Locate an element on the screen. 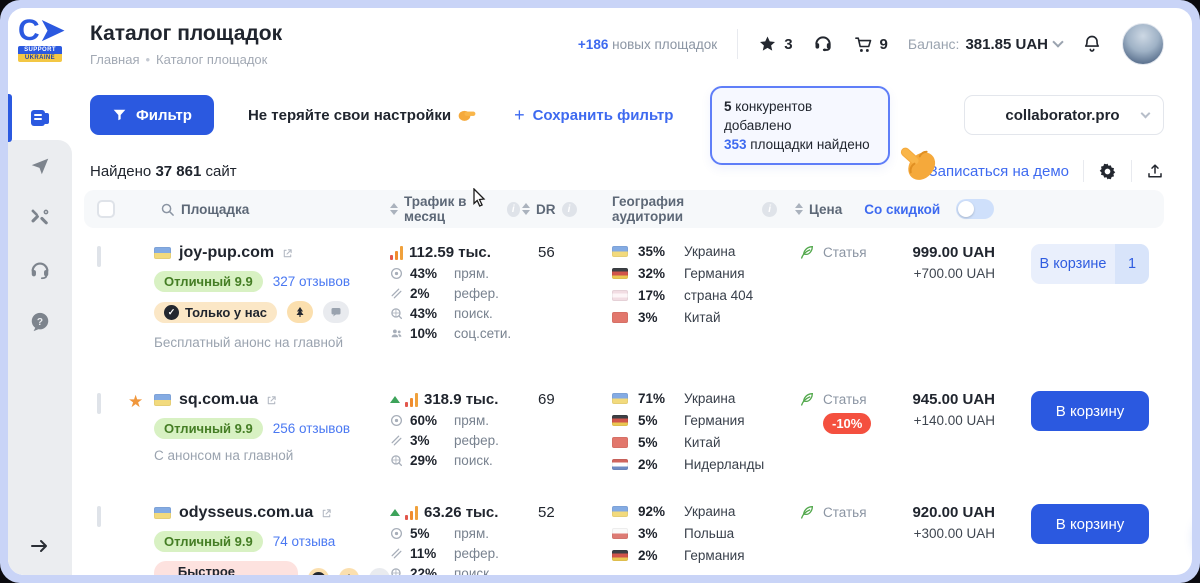  price: 999.00 UAH is located at coordinates (953, 252).